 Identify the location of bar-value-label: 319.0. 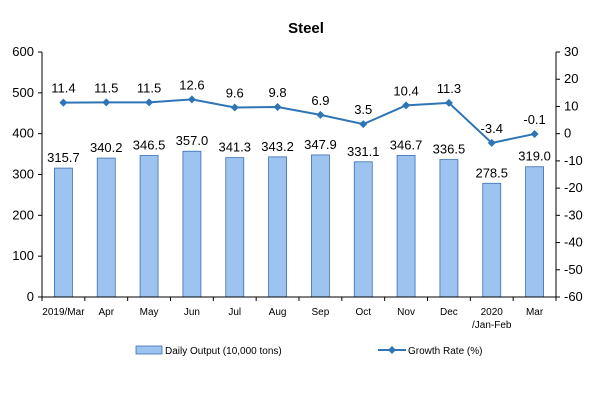
(534, 156).